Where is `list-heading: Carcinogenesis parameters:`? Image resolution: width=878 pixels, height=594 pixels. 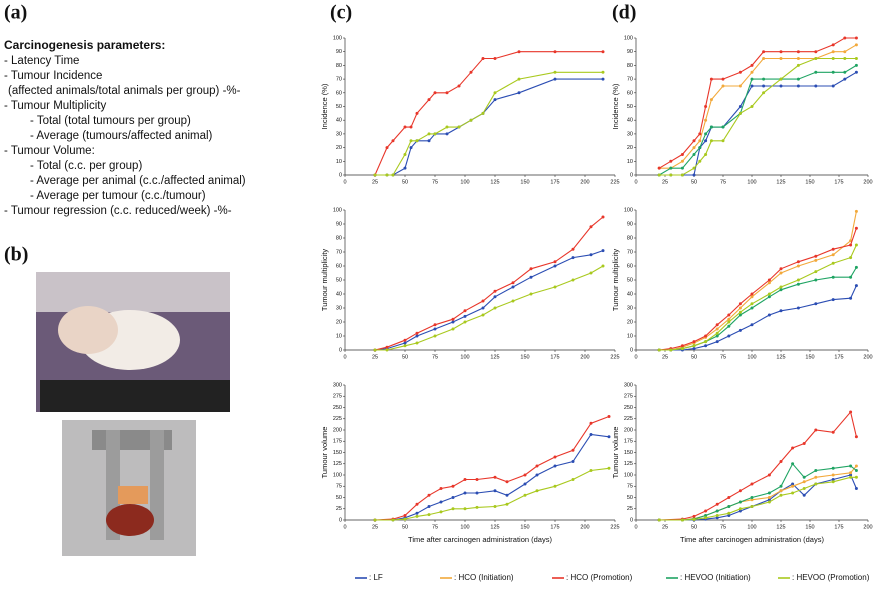 list-heading: Carcinogenesis parameters: is located at coordinates (84, 45).